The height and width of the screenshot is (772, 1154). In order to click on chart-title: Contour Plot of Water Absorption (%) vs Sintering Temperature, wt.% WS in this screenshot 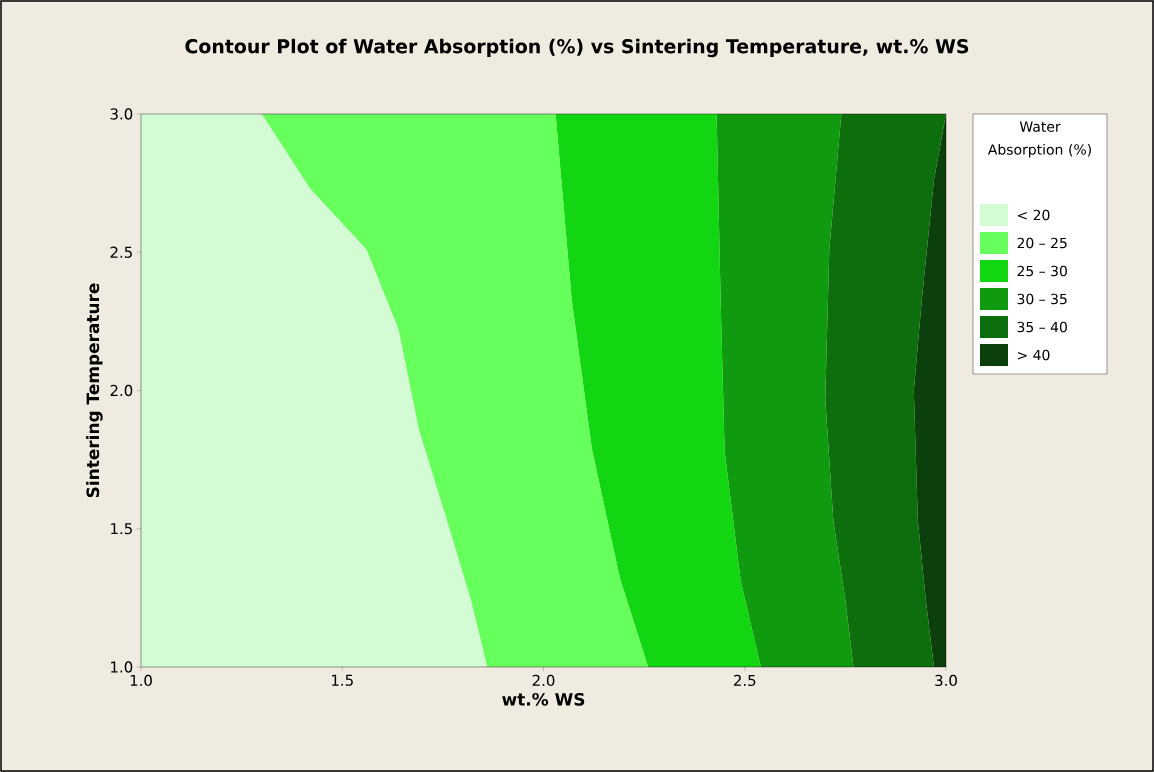, I will do `click(577, 48)`.